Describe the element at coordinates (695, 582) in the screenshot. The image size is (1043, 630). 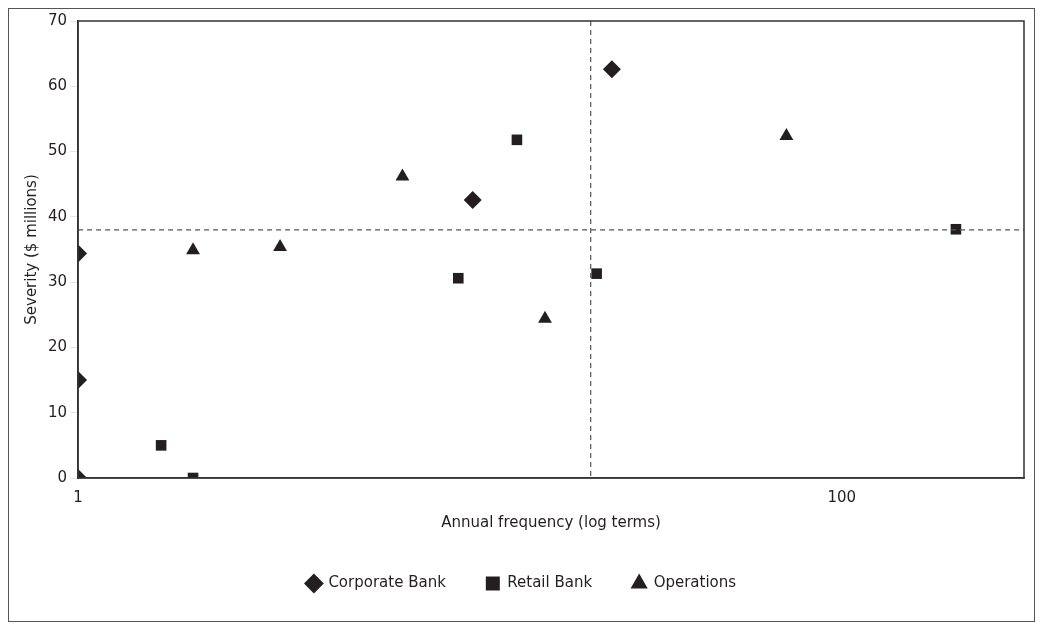
I see `legend-label: Operations` at that location.